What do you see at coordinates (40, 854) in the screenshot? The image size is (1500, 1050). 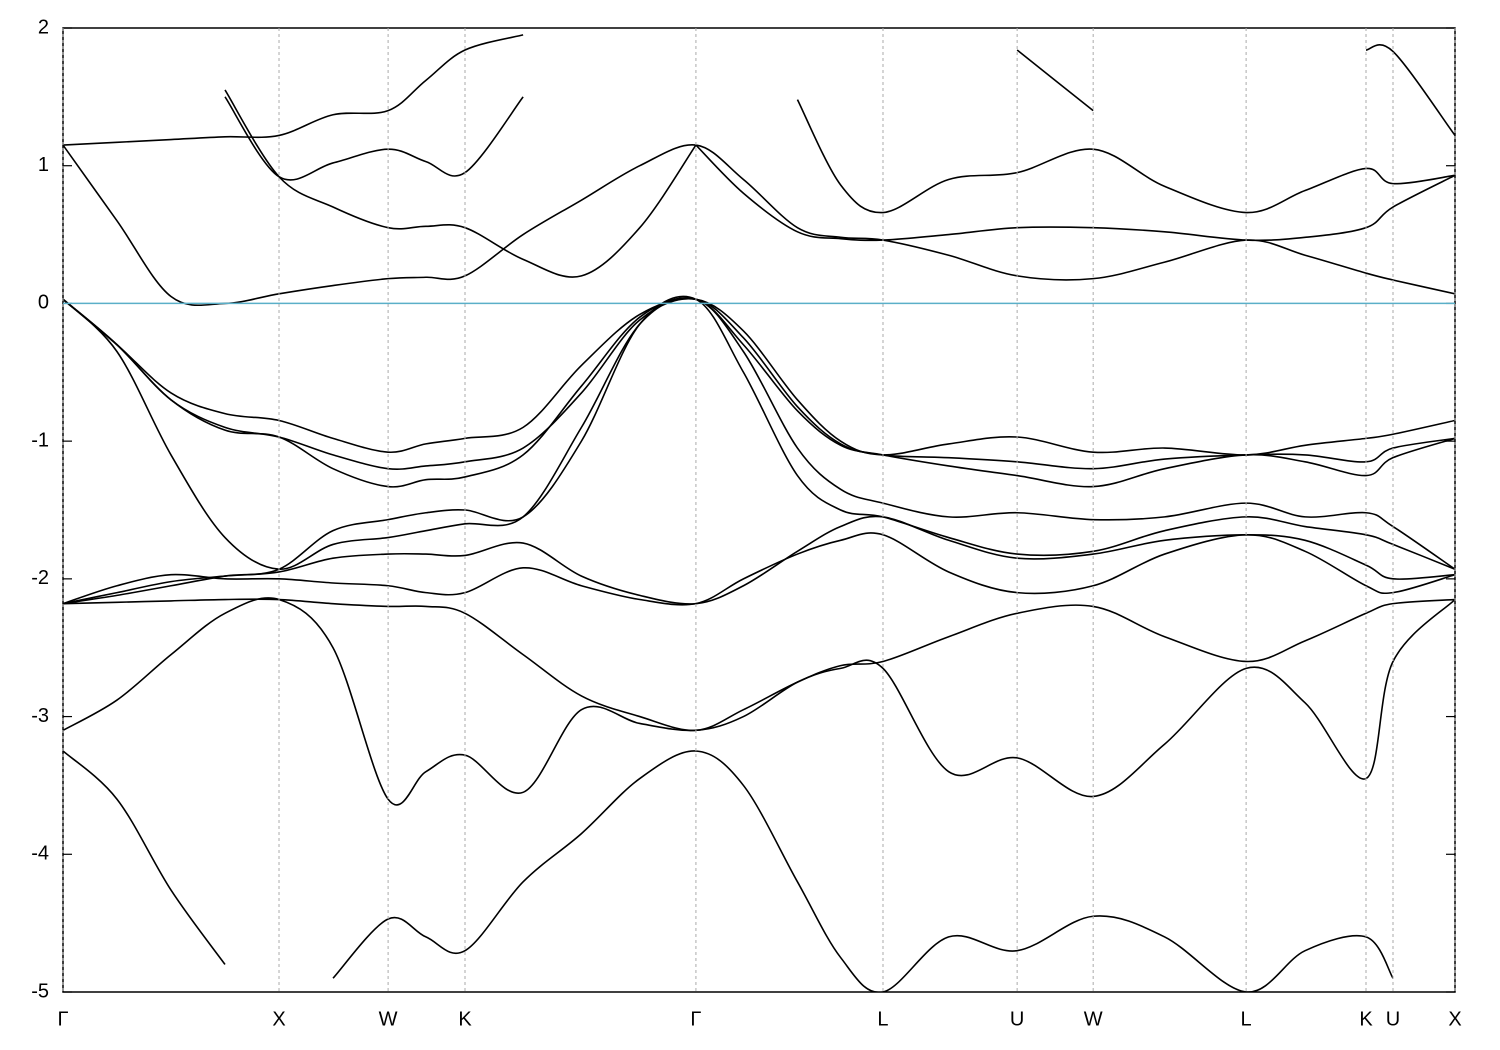 I see `y-tick-label: -4` at bounding box center [40, 854].